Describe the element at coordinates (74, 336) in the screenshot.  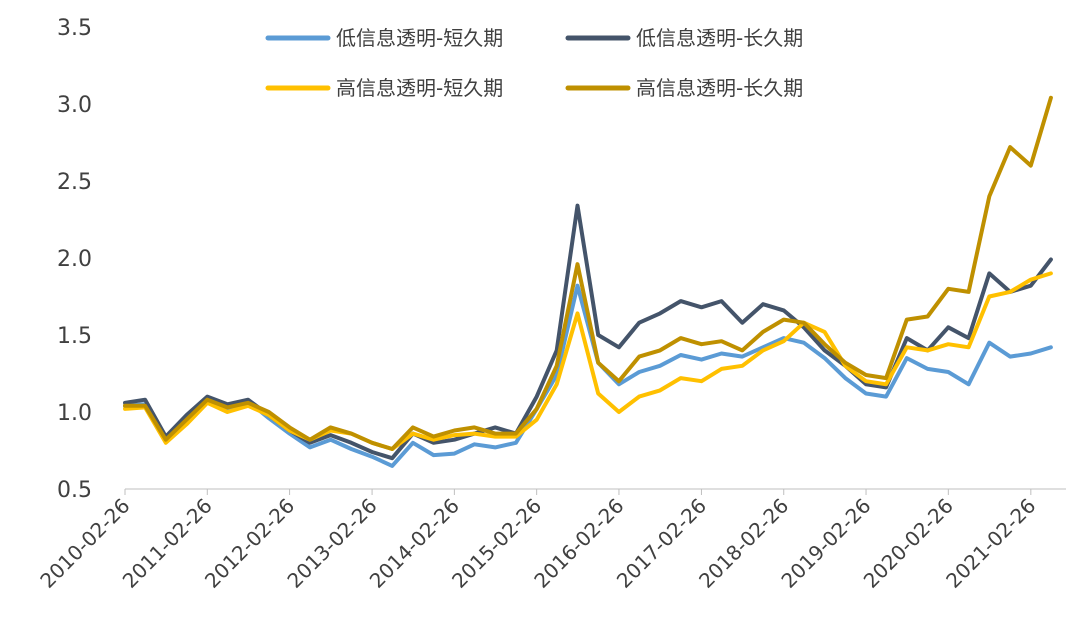
I see `y-tick-label: 1.5` at that location.